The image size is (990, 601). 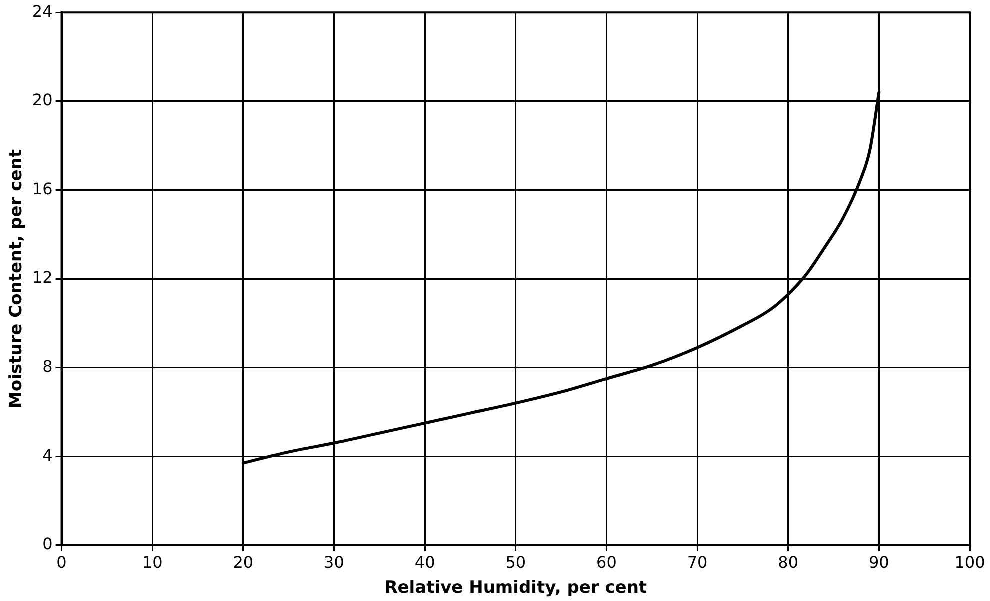 What do you see at coordinates (425, 562) in the screenshot?
I see `x-tick-label: 40` at bounding box center [425, 562].